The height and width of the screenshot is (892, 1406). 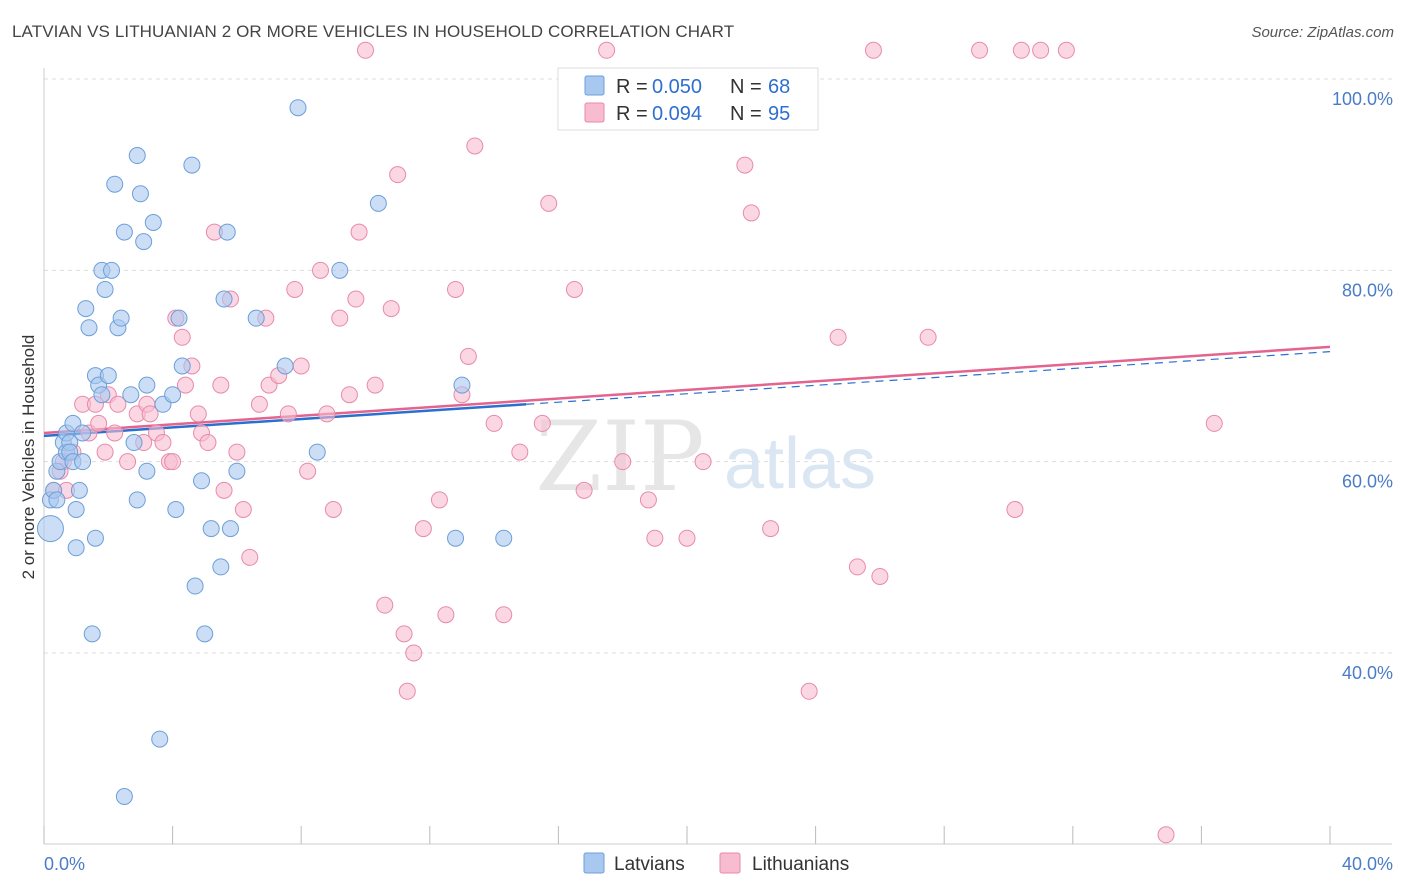 What do you see at coordinates (677, 114) in the screenshot?
I see `lithuanians-r-value: 0.094` at bounding box center [677, 114].